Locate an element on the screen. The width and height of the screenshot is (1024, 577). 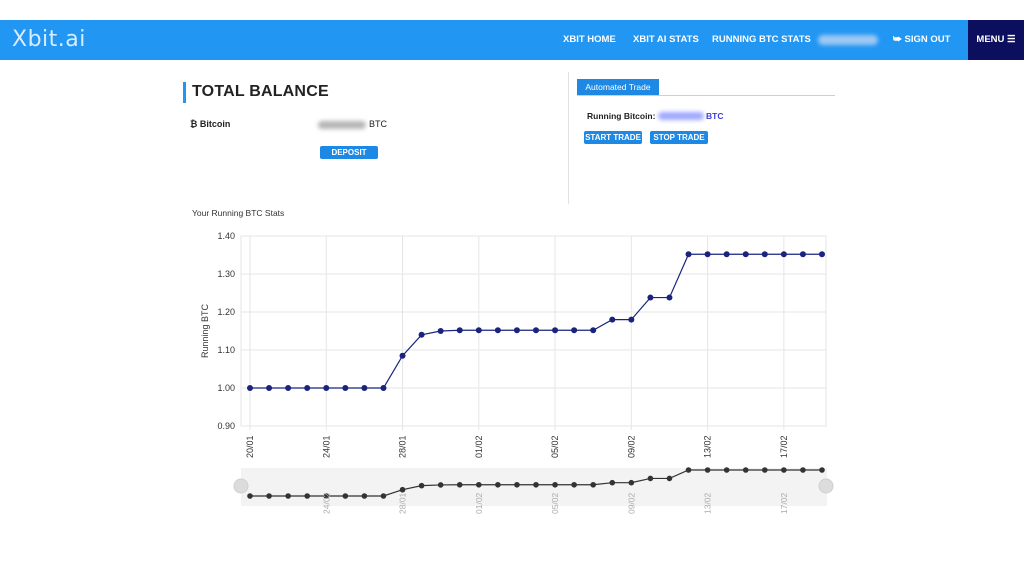
navigator-tick-label: 13/02 is located at coordinates (708, 503).